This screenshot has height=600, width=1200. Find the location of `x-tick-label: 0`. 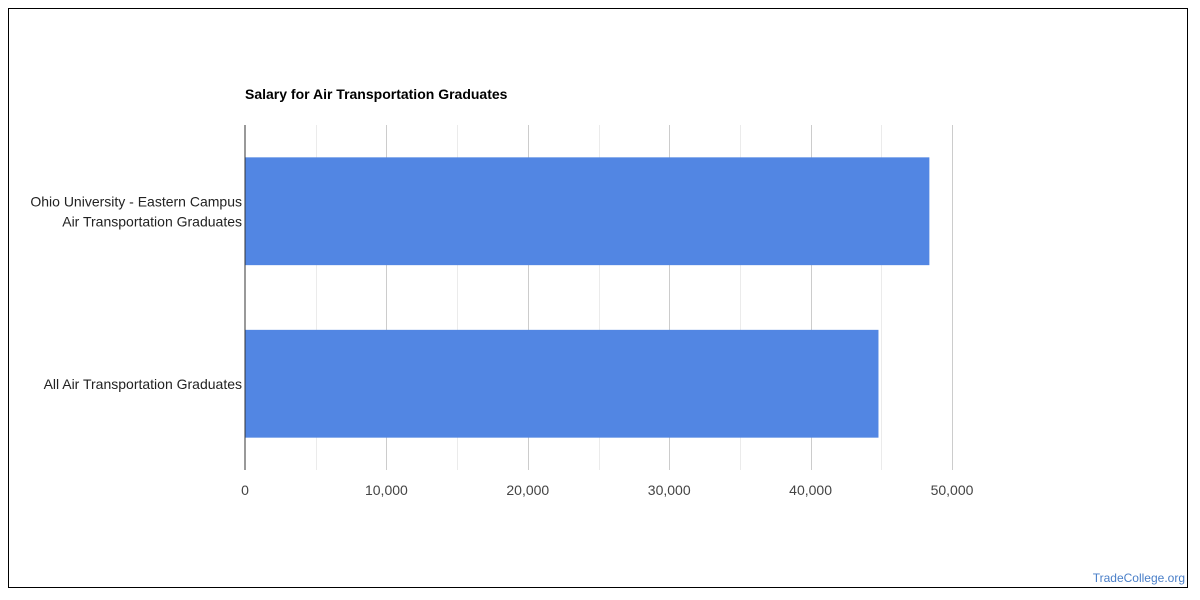

x-tick-label: 0 is located at coordinates (245, 490).